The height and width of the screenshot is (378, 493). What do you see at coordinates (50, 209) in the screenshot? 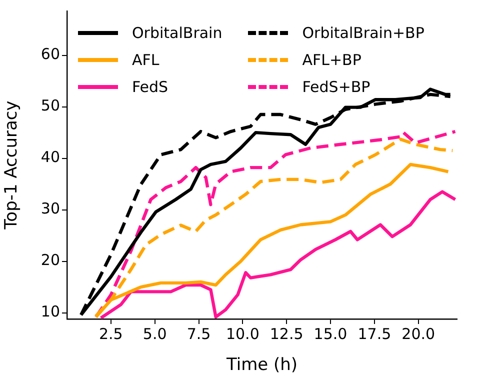
I see `y-tick-label: 30` at bounding box center [50, 209].